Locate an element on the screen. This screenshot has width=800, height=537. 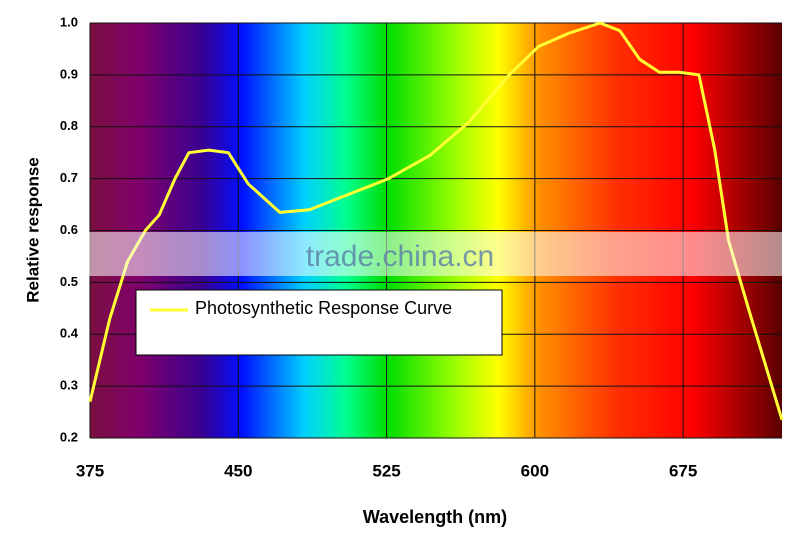
x-tick-label: 375 is located at coordinates (90, 470).